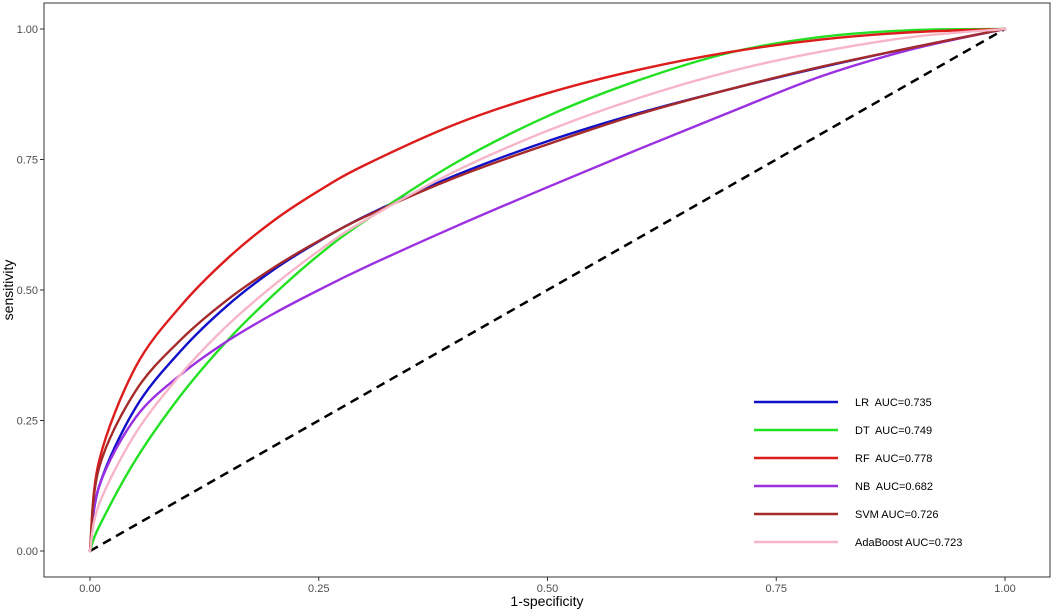 This screenshot has height=611, width=1056. Describe the element at coordinates (893, 403) in the screenshot. I see `legend-label-0: LR AUC=0.735` at that location.